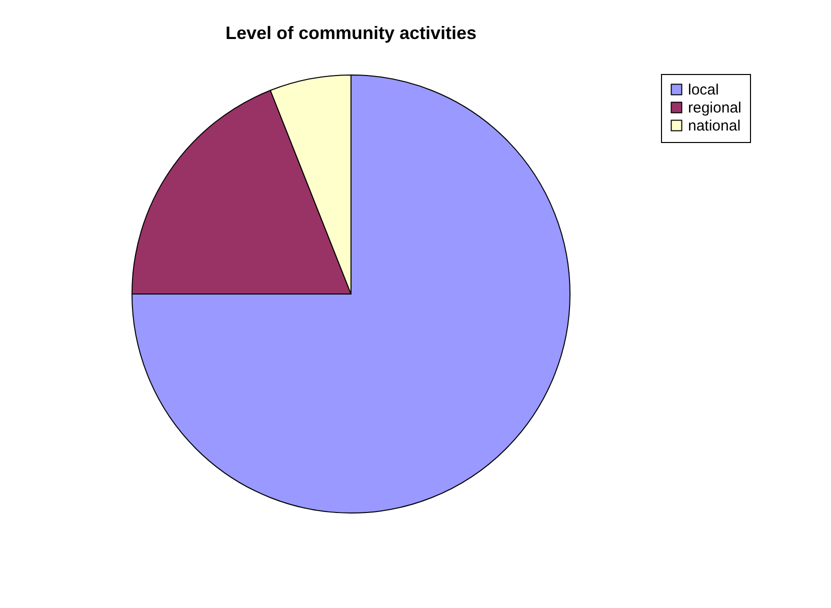  Describe the element at coordinates (703, 90) in the screenshot. I see `legend-label: local` at that location.